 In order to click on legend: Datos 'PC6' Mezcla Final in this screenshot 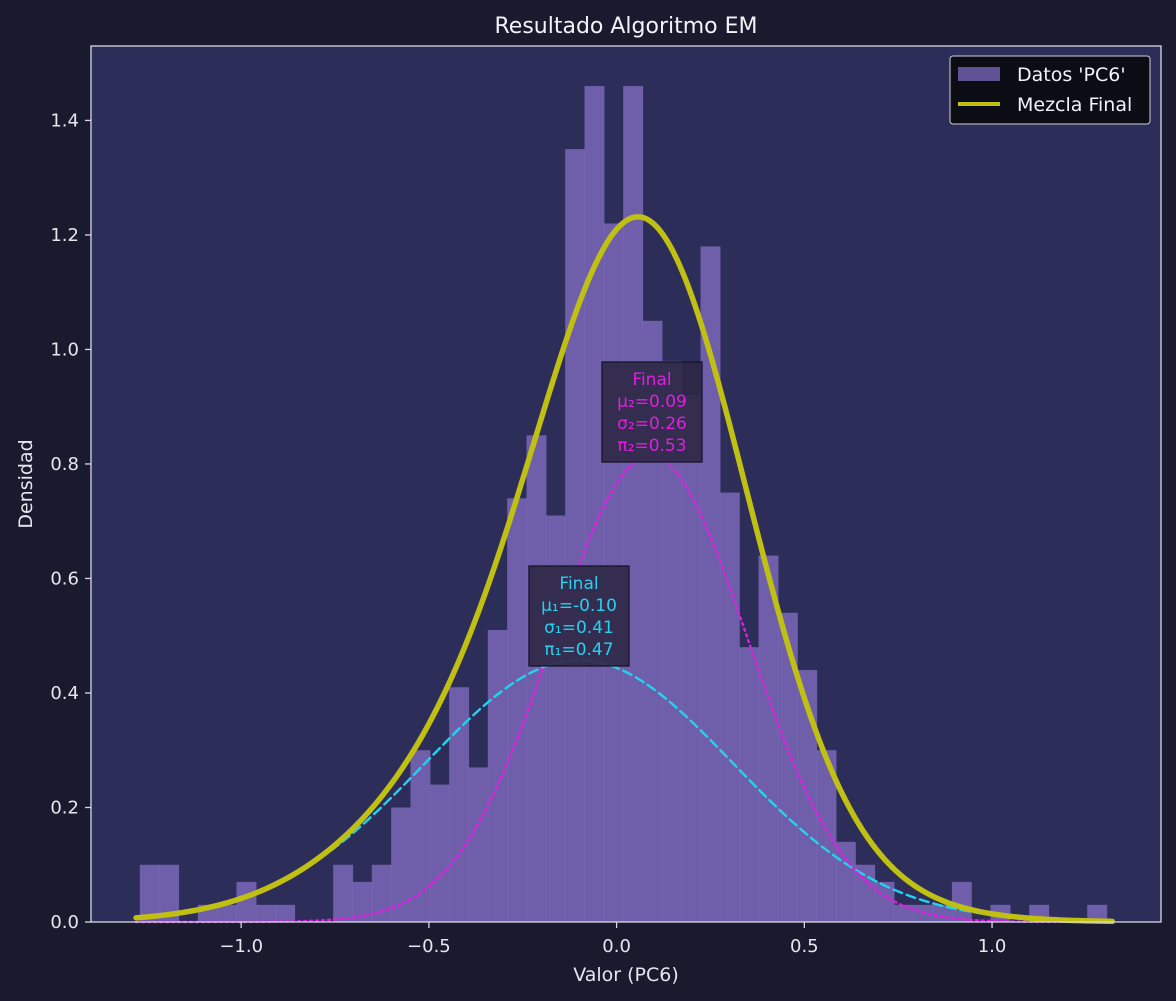, I will do `click(1050, 90)`.